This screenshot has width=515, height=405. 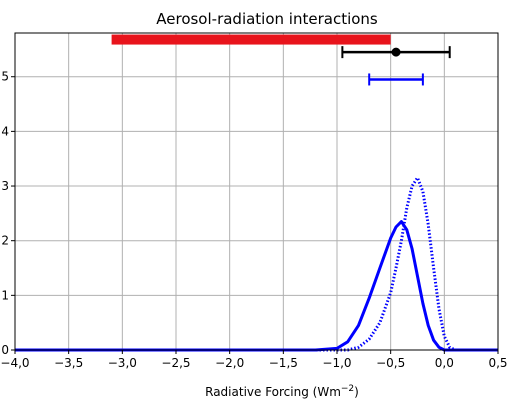 What do you see at coordinates (396, 66) in the screenshot?
I see `error-bars` at bounding box center [396, 66].